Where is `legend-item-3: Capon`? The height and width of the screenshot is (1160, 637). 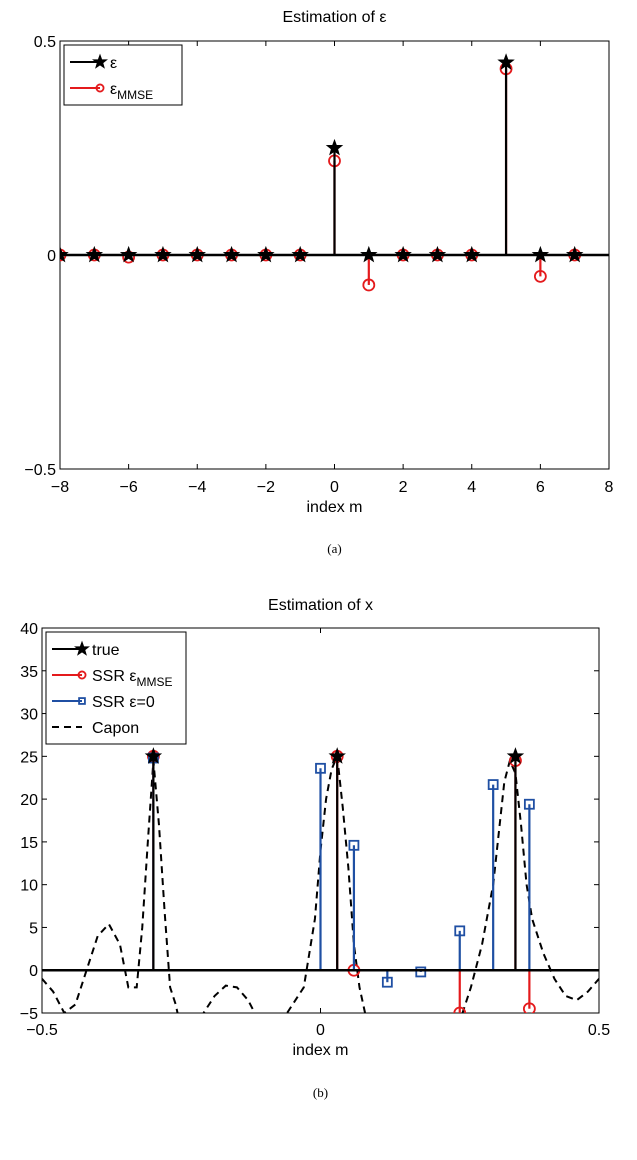 legend-item-3: Capon is located at coordinates (95, 728).